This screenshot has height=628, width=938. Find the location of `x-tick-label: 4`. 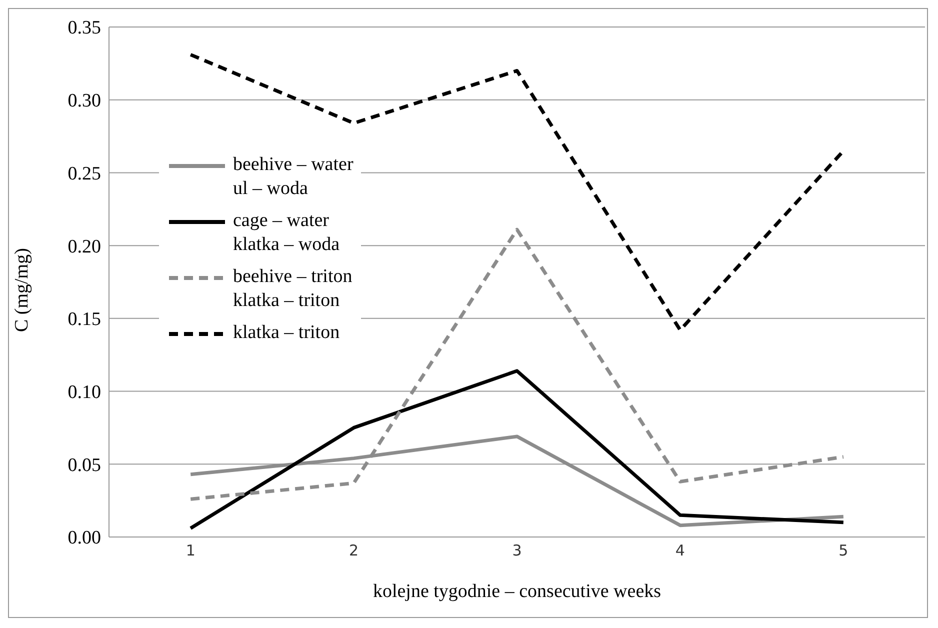

x-tick-label: 4 is located at coordinates (680, 551).